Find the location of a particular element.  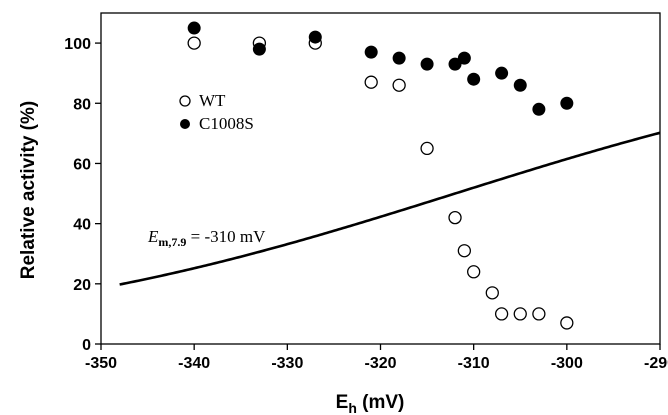

annotation-subscript: m,7.9 is located at coordinates (172, 242).